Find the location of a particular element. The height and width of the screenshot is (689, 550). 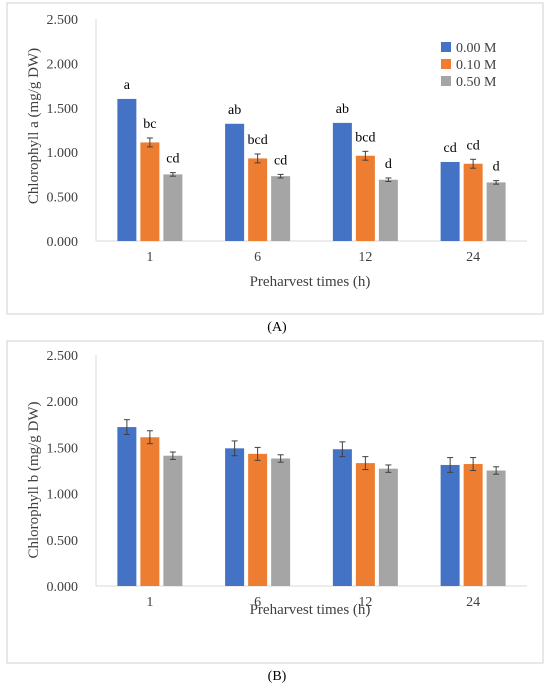

x-tick-label-a: 12 is located at coordinates (365, 257).